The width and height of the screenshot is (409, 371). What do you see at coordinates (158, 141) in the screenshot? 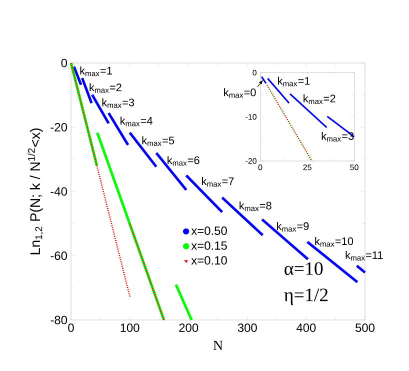
I see `annotation: k$_{max}$=5` at bounding box center [158, 141].